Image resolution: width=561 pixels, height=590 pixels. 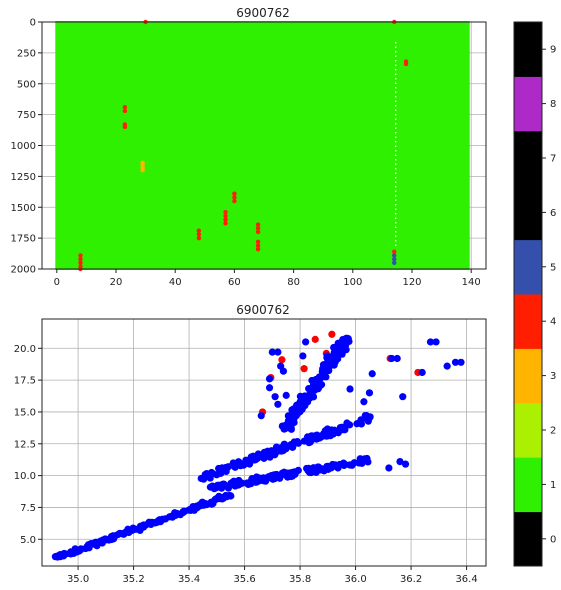 What do you see at coordinates (25, 381) in the screenshot?
I see `y-tick-label: 17.5` at bounding box center [25, 381].